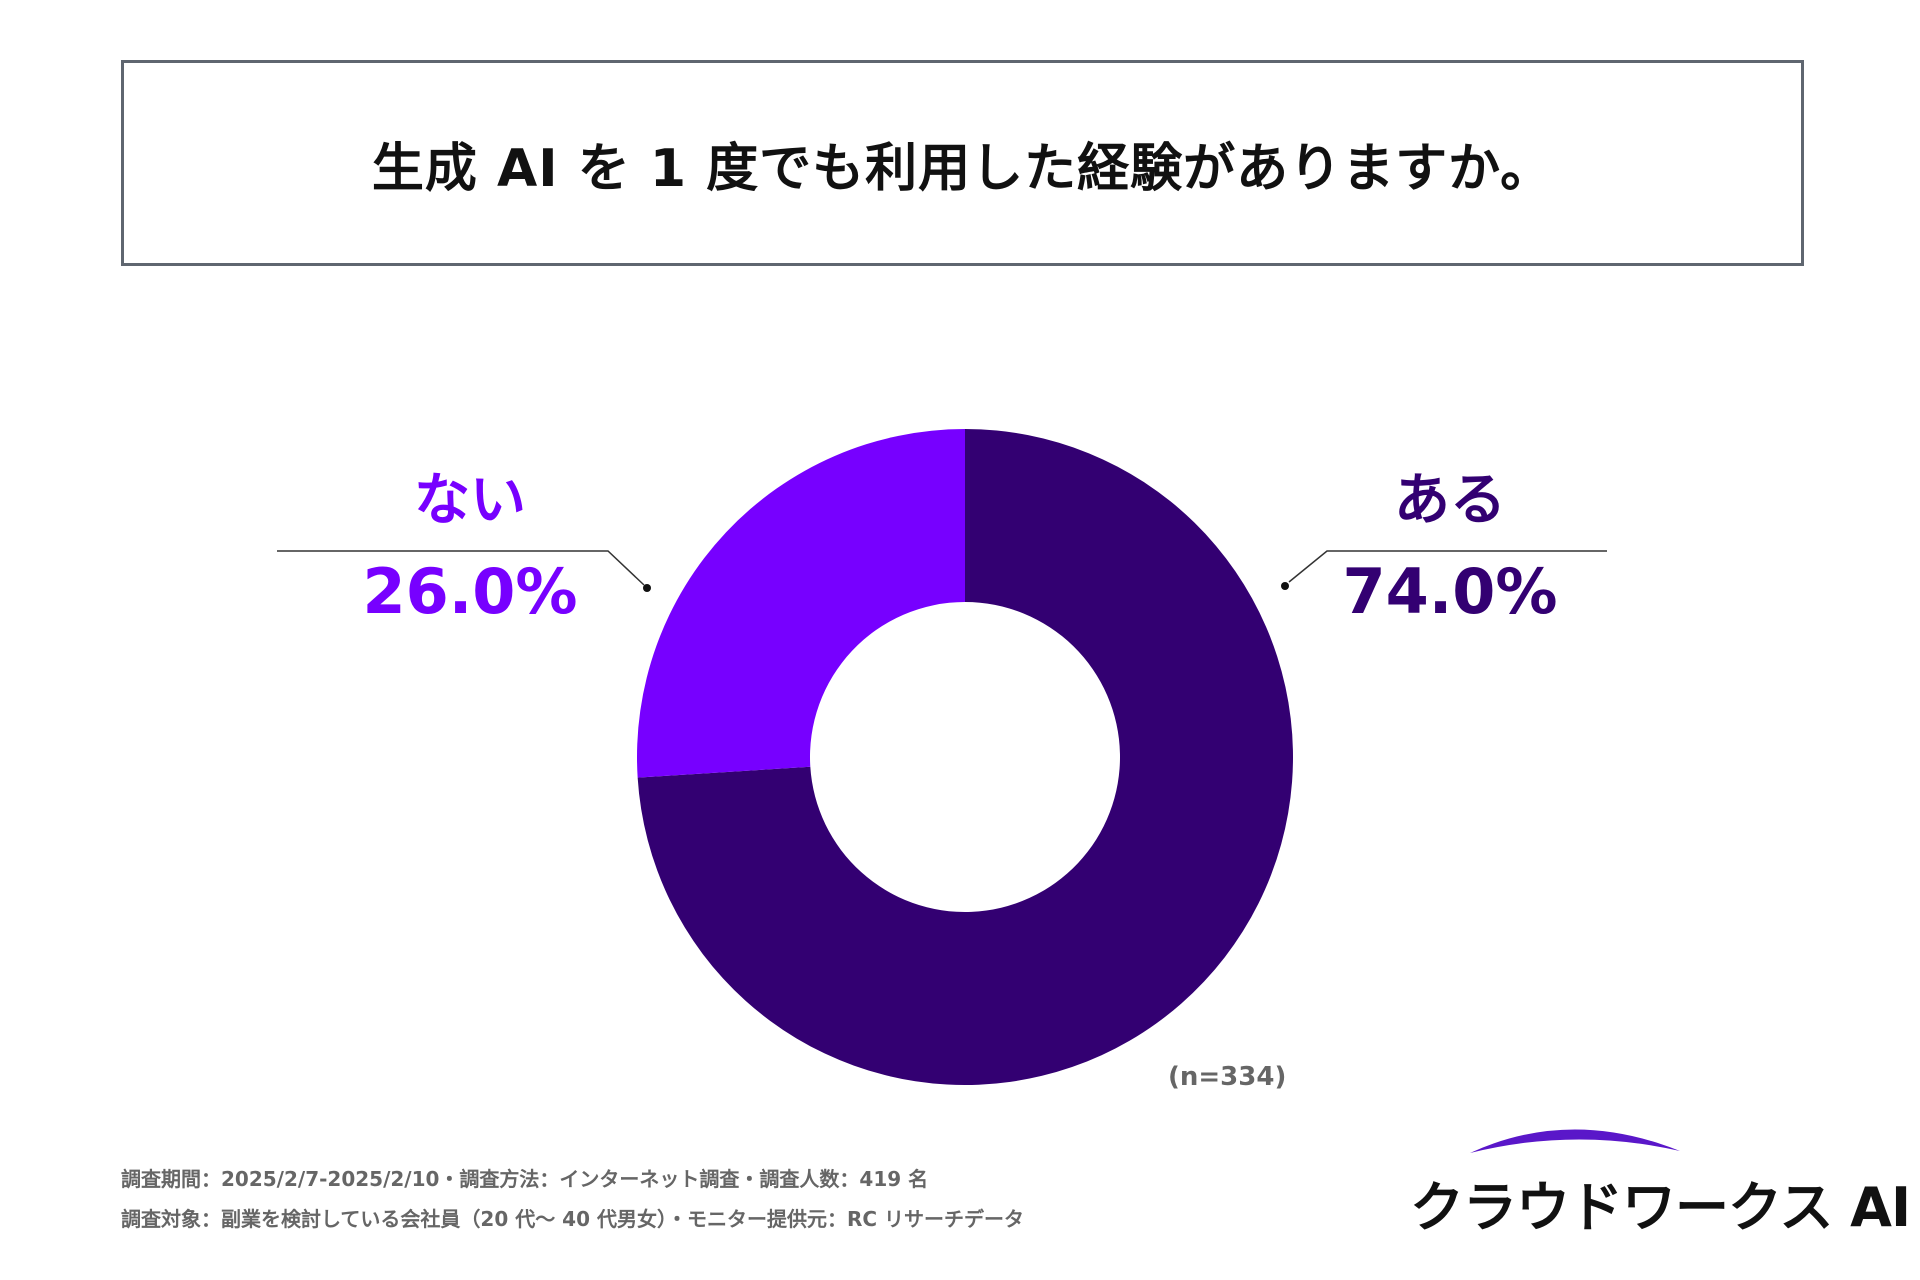 This screenshot has height=1280, width=1920. Describe the element at coordinates (1227, 1077) in the screenshot. I see `sample-size: (n=334)` at that location.